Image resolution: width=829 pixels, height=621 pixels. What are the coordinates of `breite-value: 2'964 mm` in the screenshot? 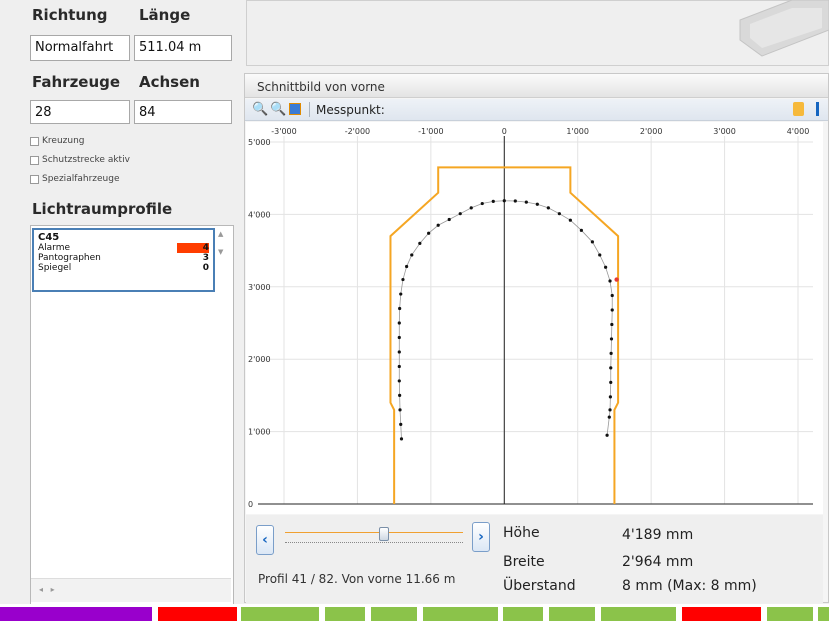 It's located at (658, 562).